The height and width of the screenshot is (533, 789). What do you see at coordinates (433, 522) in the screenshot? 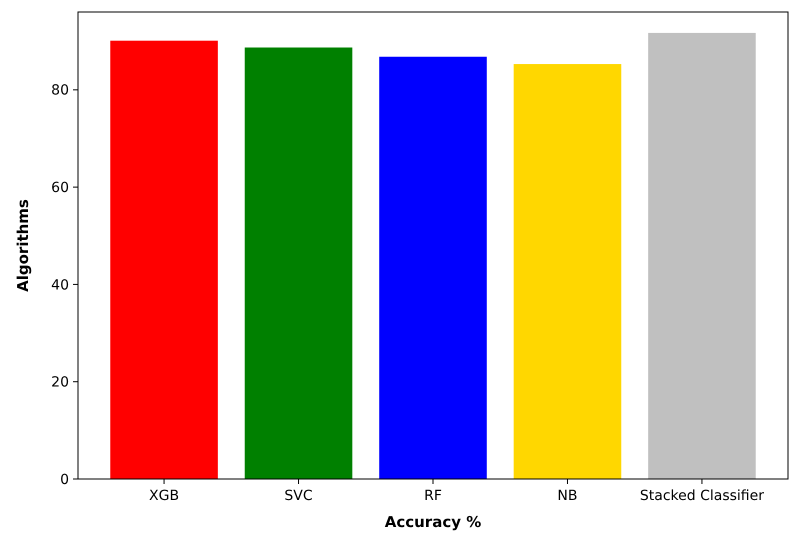
I see `x-axis-title: Accuracy %` at bounding box center [433, 522].